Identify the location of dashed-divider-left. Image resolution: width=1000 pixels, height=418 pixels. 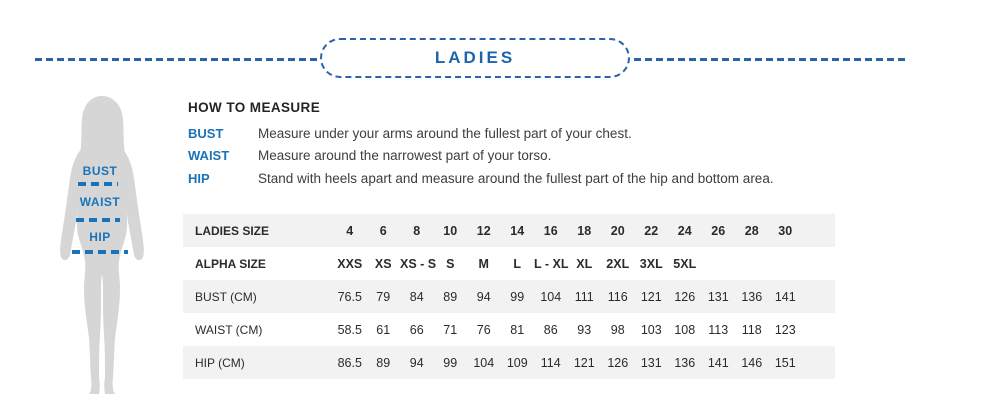
(176, 59).